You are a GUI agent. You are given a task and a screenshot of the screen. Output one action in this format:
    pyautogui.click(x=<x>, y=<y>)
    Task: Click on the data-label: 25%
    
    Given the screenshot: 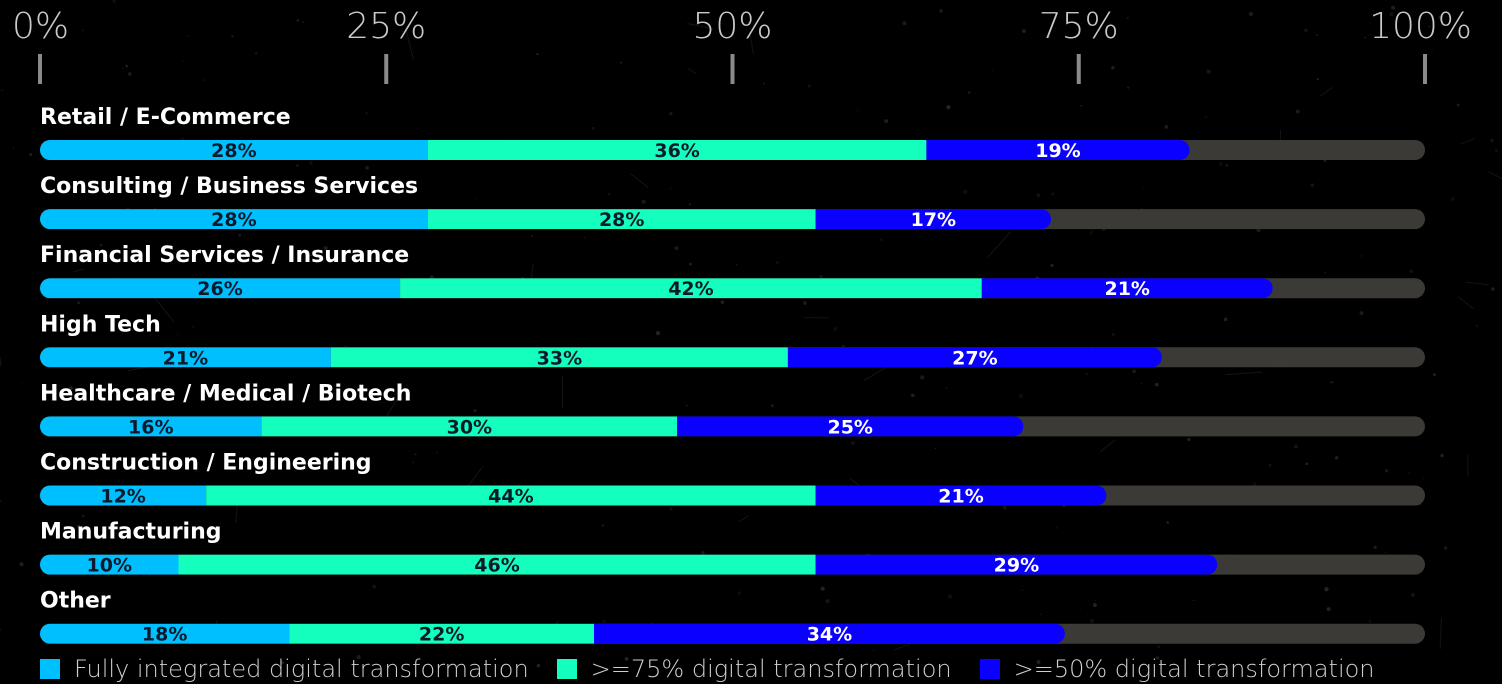 What is the action you would take?
    pyautogui.click(x=849, y=427)
    